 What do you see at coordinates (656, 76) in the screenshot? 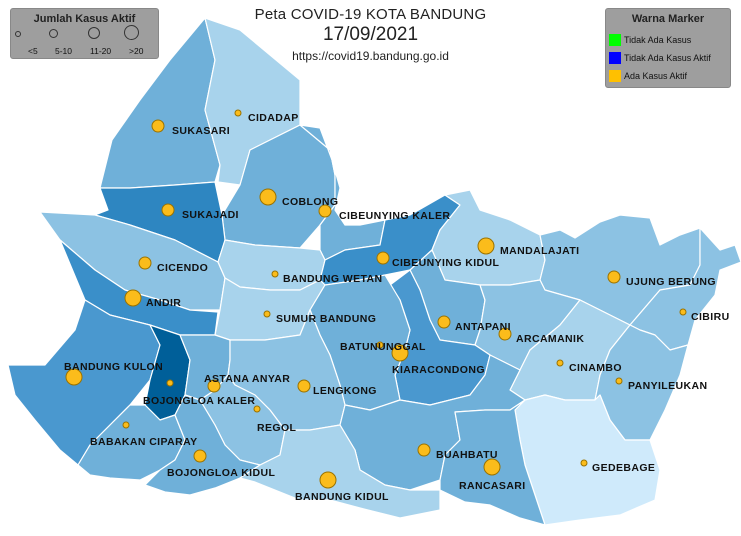
I see `legend-label-active: Ada Kasus Aktif` at bounding box center [656, 76].